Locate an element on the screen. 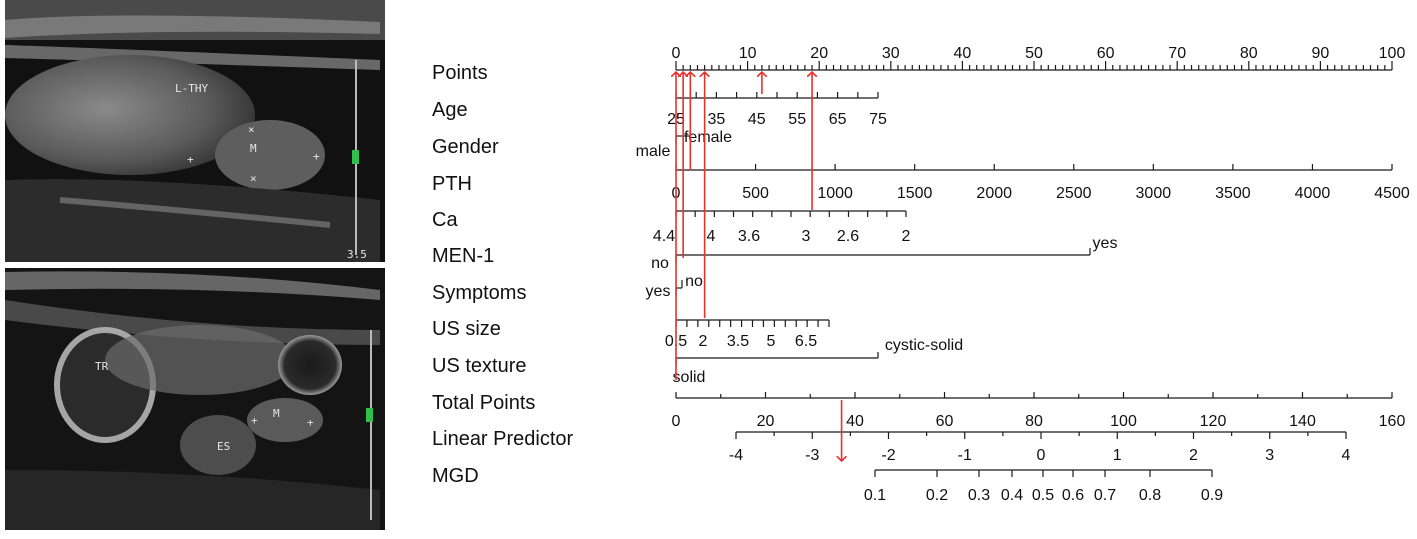 Image resolution: width=1417 pixels, height=539 pixels. mgd-tick-label: 0.4 is located at coordinates (1012, 495).